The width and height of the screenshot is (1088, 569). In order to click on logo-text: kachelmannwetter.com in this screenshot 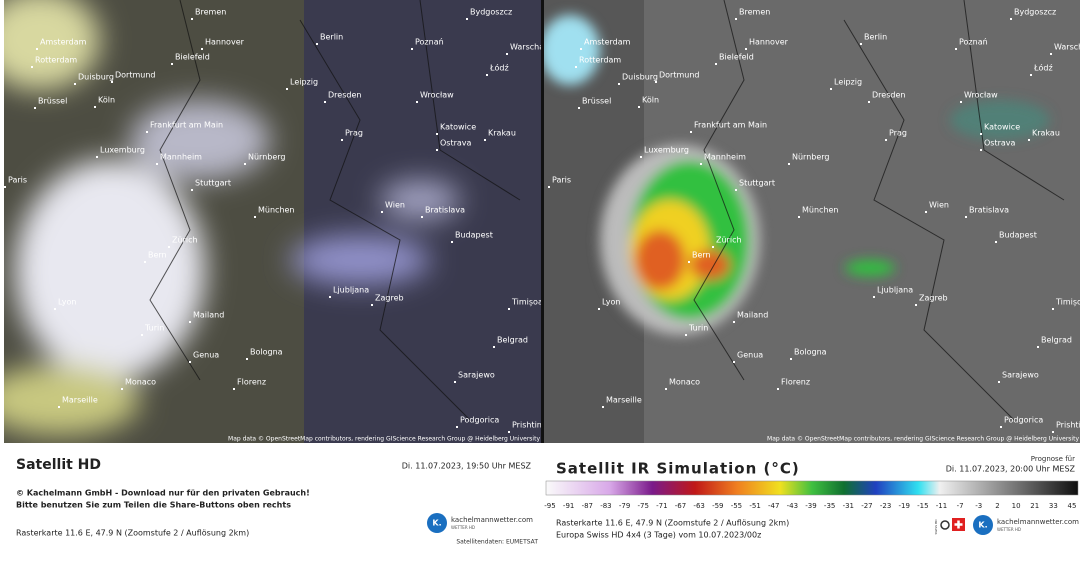, I will do `click(492, 520)`.